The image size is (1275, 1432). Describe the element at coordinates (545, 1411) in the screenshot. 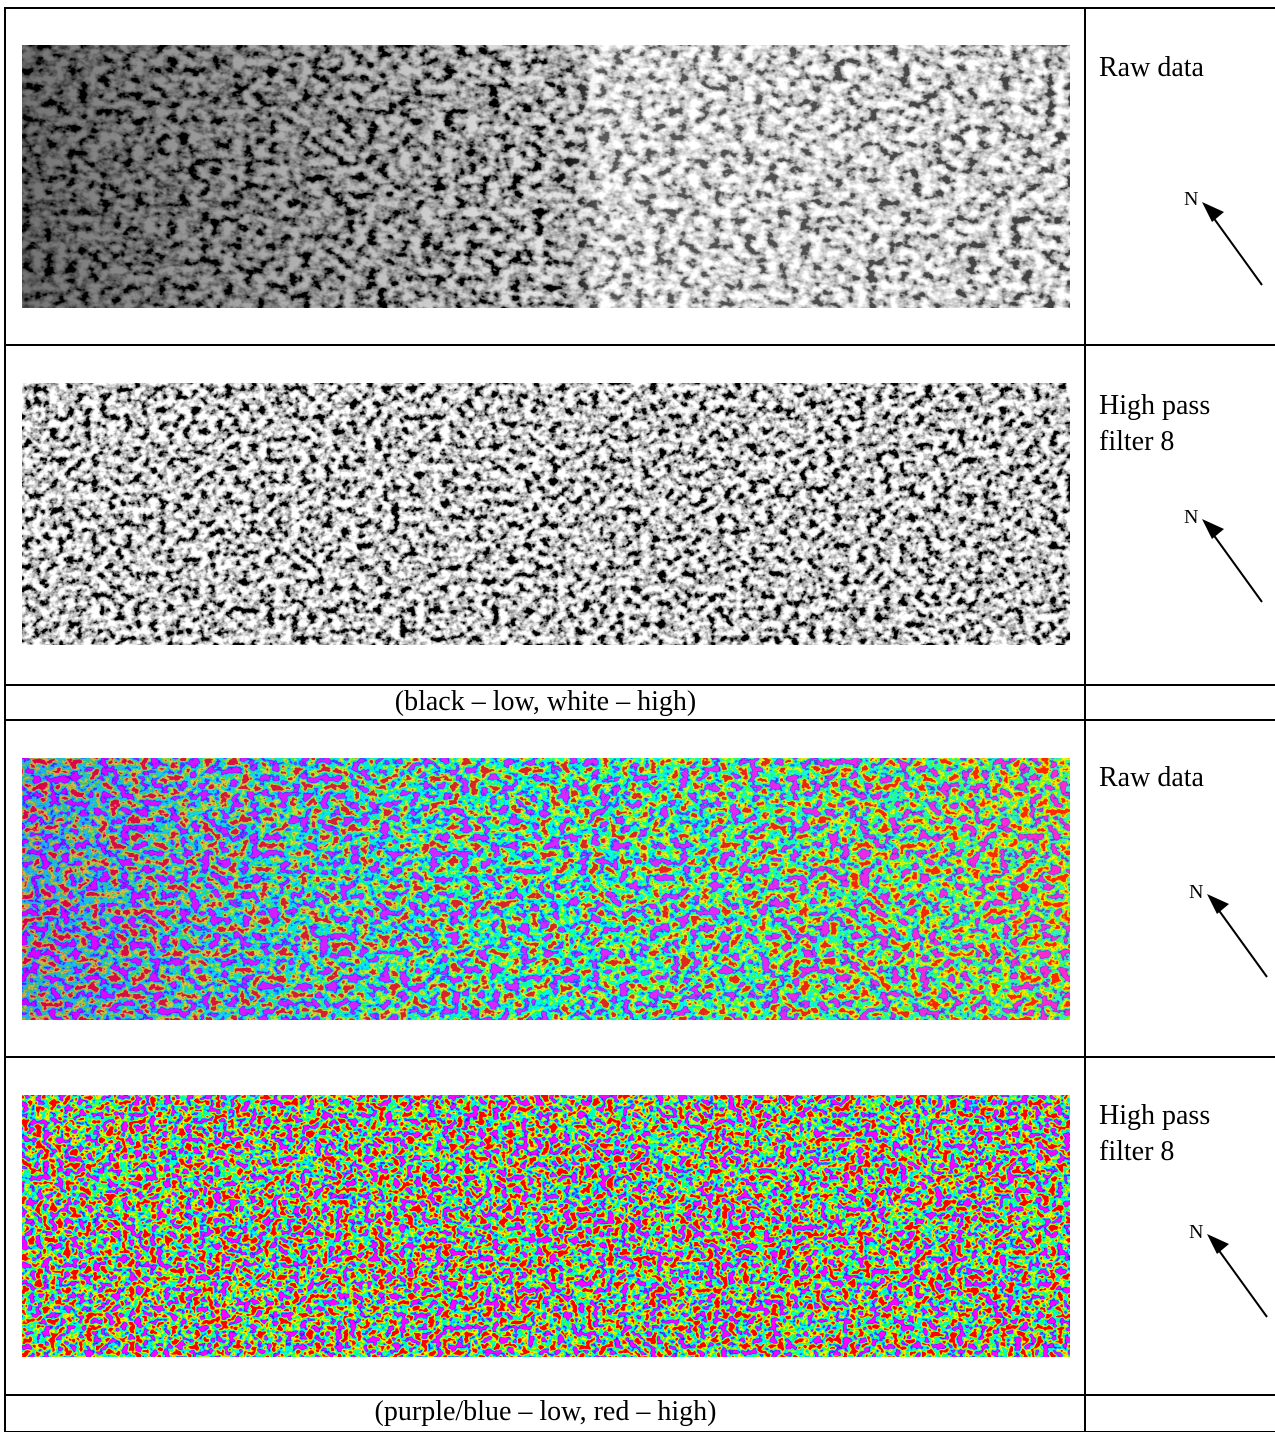

I see `legend-caption: (purple/blue – low, red – high)` at that location.